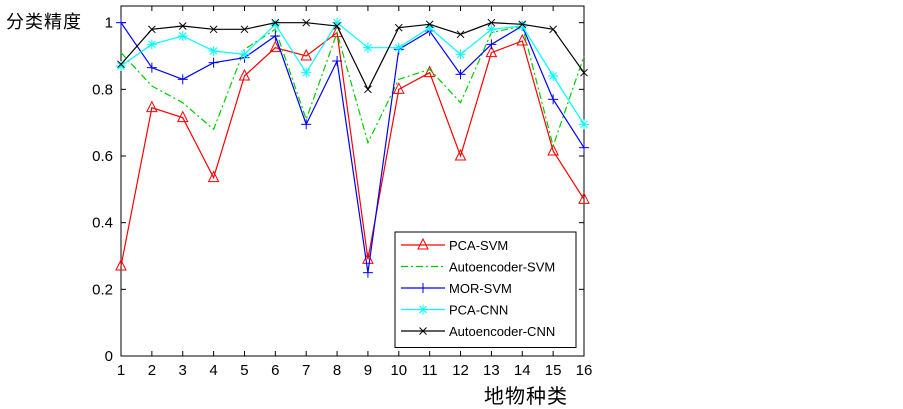  What do you see at coordinates (109, 356) in the screenshot?
I see `y-tick-label: 0` at bounding box center [109, 356].